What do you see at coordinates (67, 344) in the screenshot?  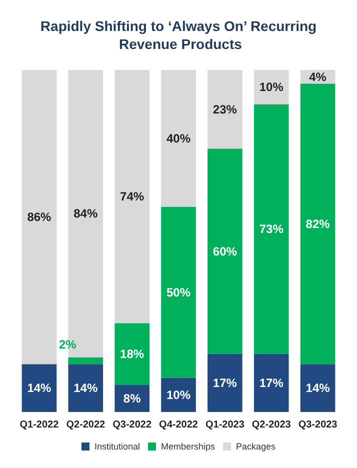 I see `data-label: 2%` at bounding box center [67, 344].